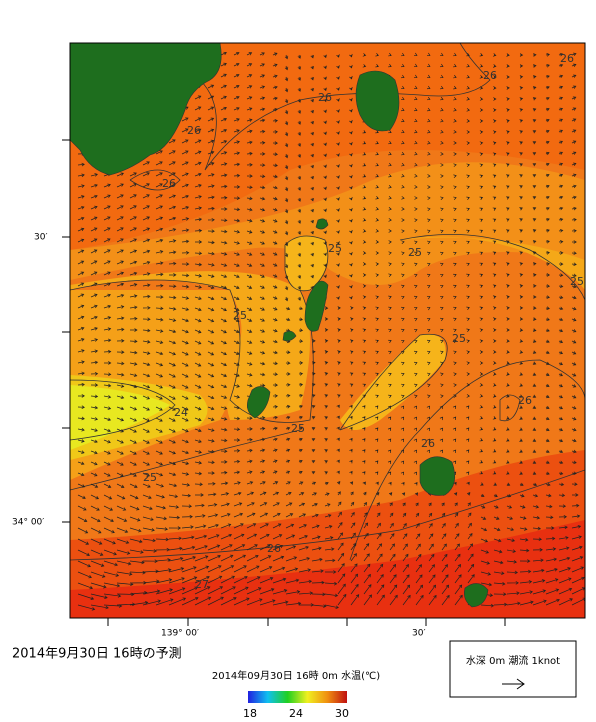 The width and height of the screenshot is (596, 722). I want to click on lon-label: 30′, so click(419, 634).